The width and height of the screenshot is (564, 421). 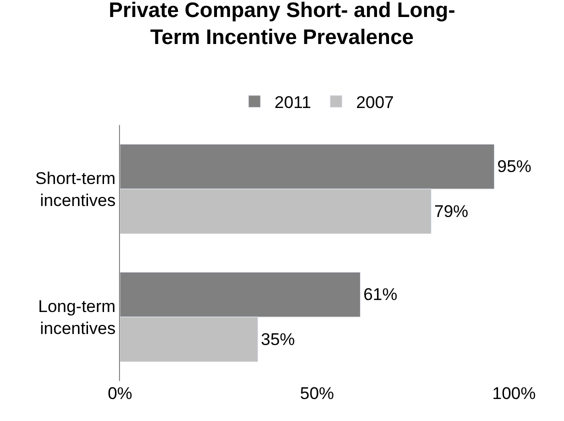 I want to click on x-tick-label: 0%, so click(x=120, y=393).